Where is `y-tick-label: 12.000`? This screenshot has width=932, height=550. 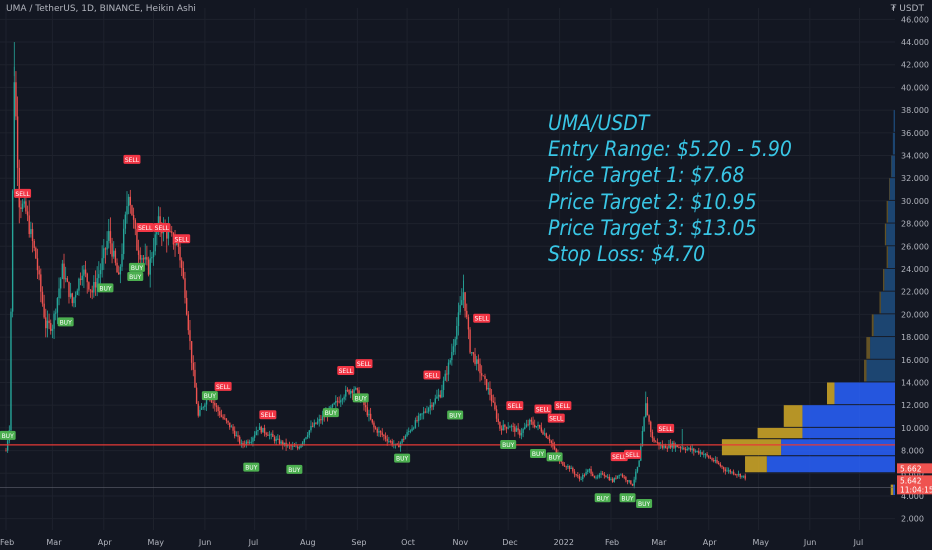
y-tick-label: 12.000 is located at coordinates (915, 405).